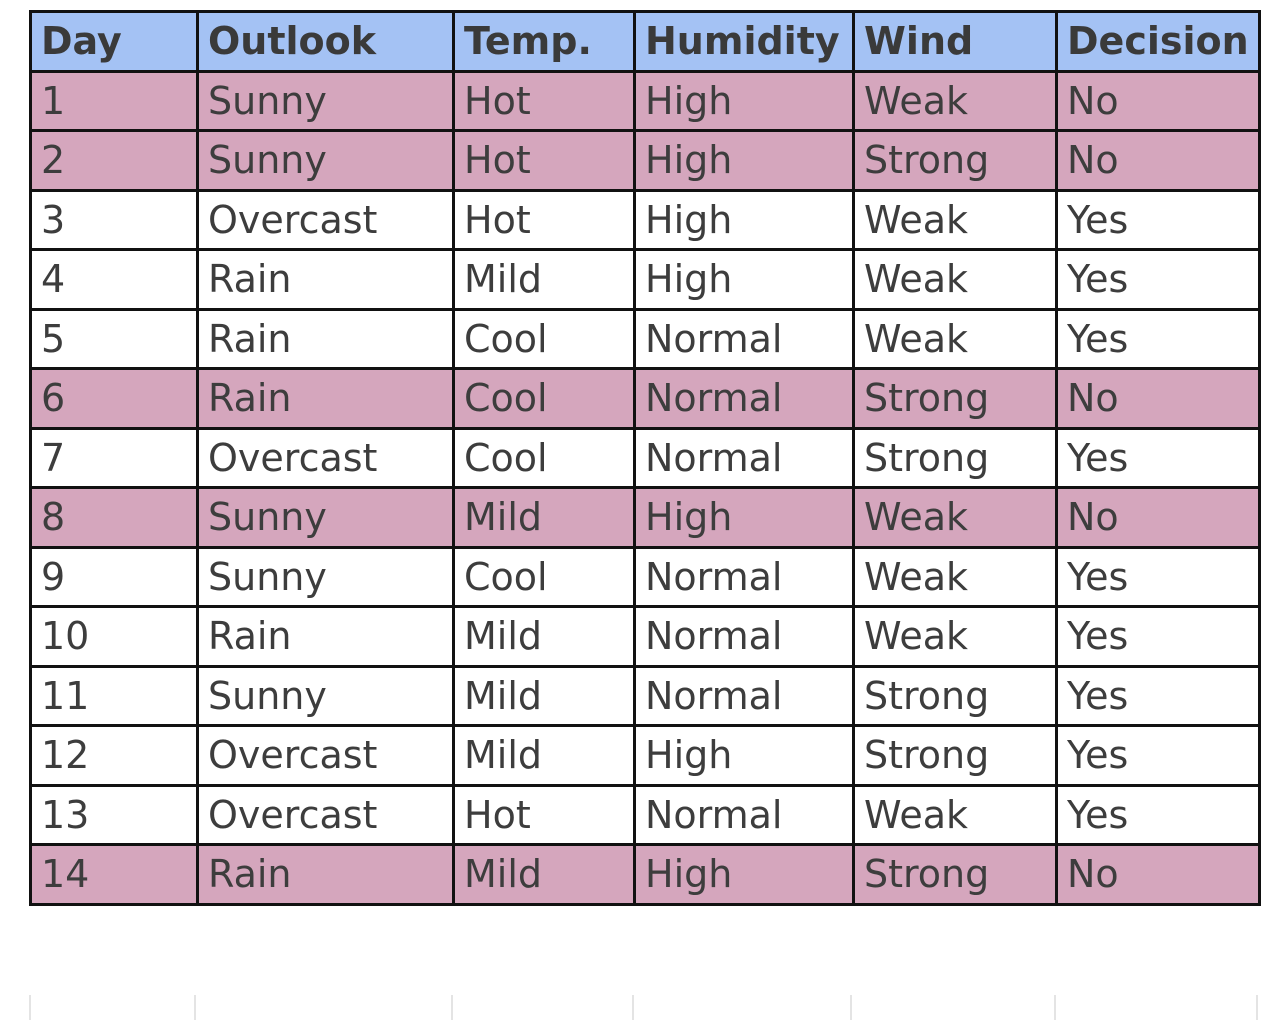 This screenshot has width=1268, height=1020. What do you see at coordinates (114, 338) in the screenshot?
I see `cell-day: 5` at bounding box center [114, 338].